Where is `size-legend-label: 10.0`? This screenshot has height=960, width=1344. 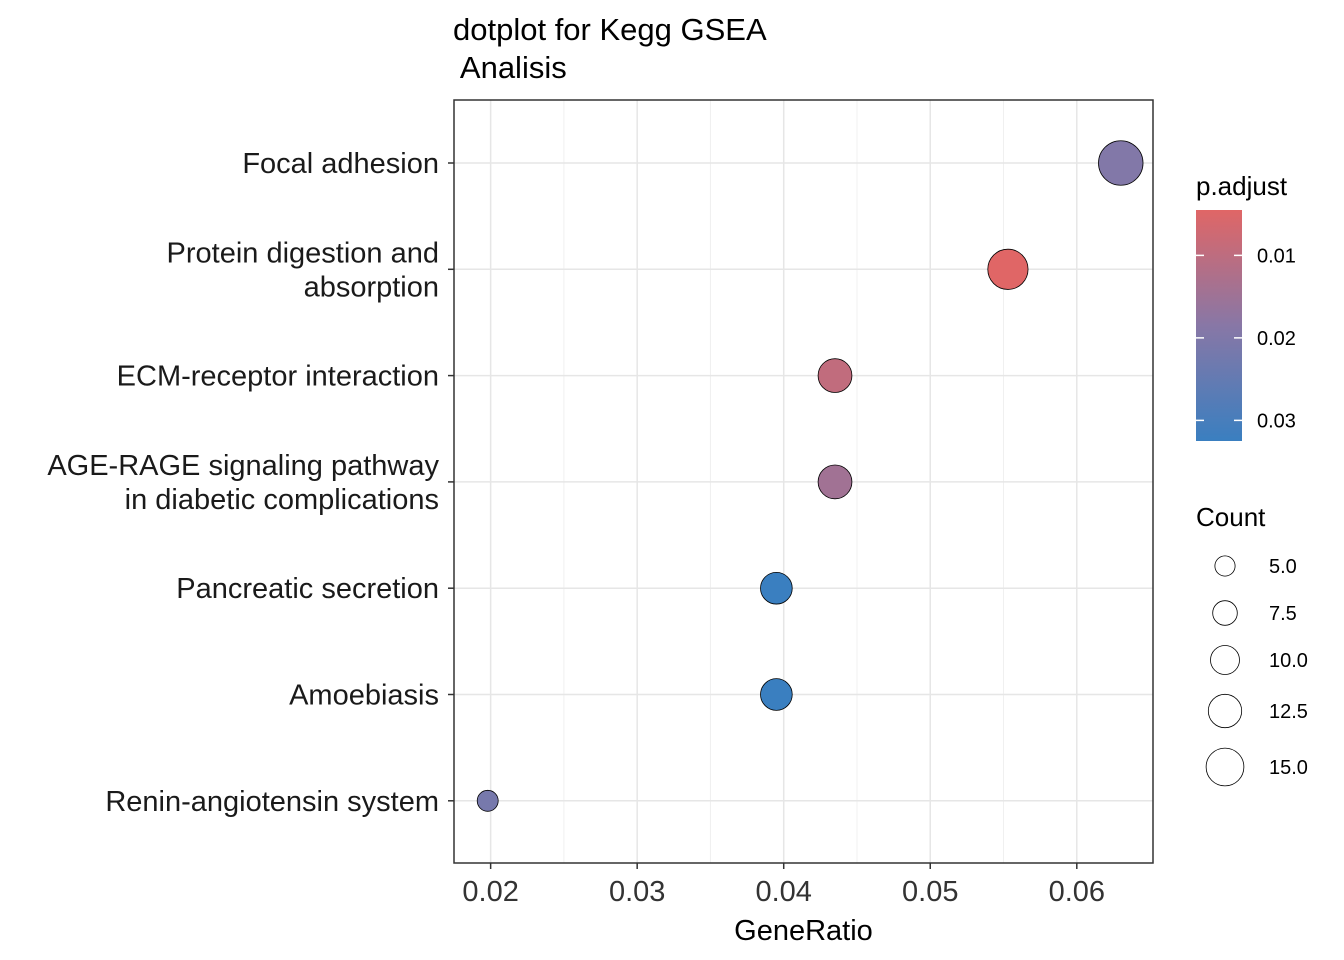 size-legend-label: 10.0 is located at coordinates (1288, 661).